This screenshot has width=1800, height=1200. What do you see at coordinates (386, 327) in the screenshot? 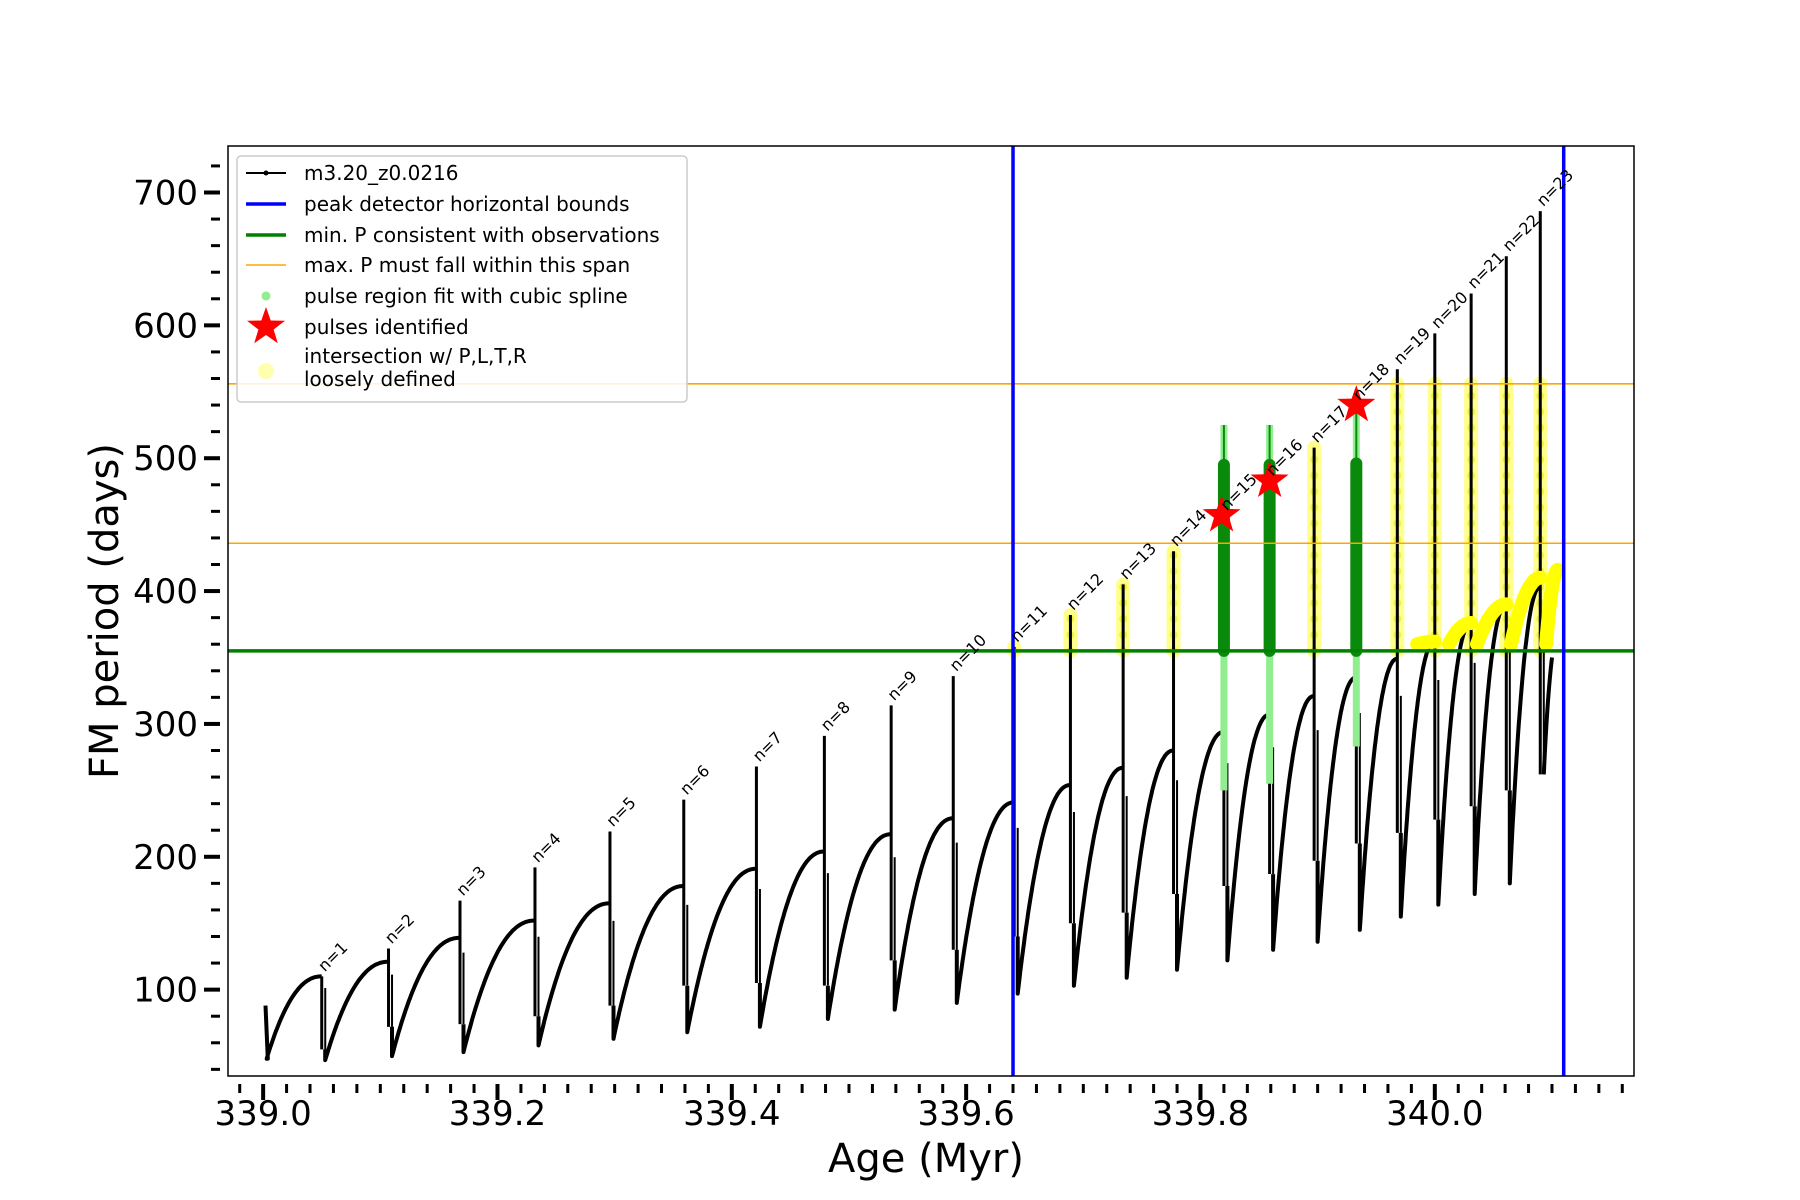
I see `legend-label: pulses identified` at bounding box center [386, 327].